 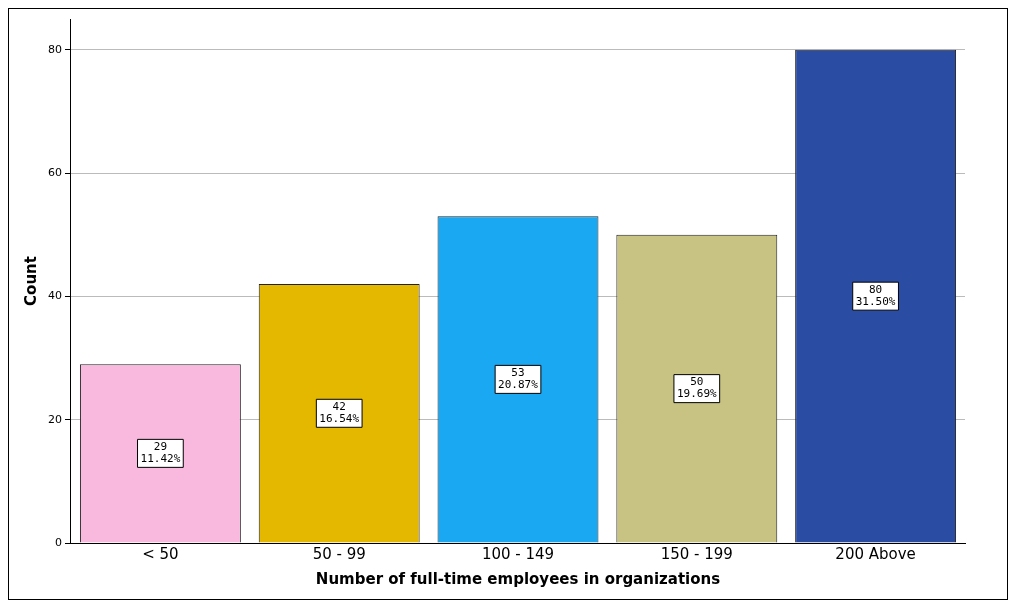 What do you see at coordinates (55, 172) in the screenshot?
I see `y-tick-label: 60` at bounding box center [55, 172].